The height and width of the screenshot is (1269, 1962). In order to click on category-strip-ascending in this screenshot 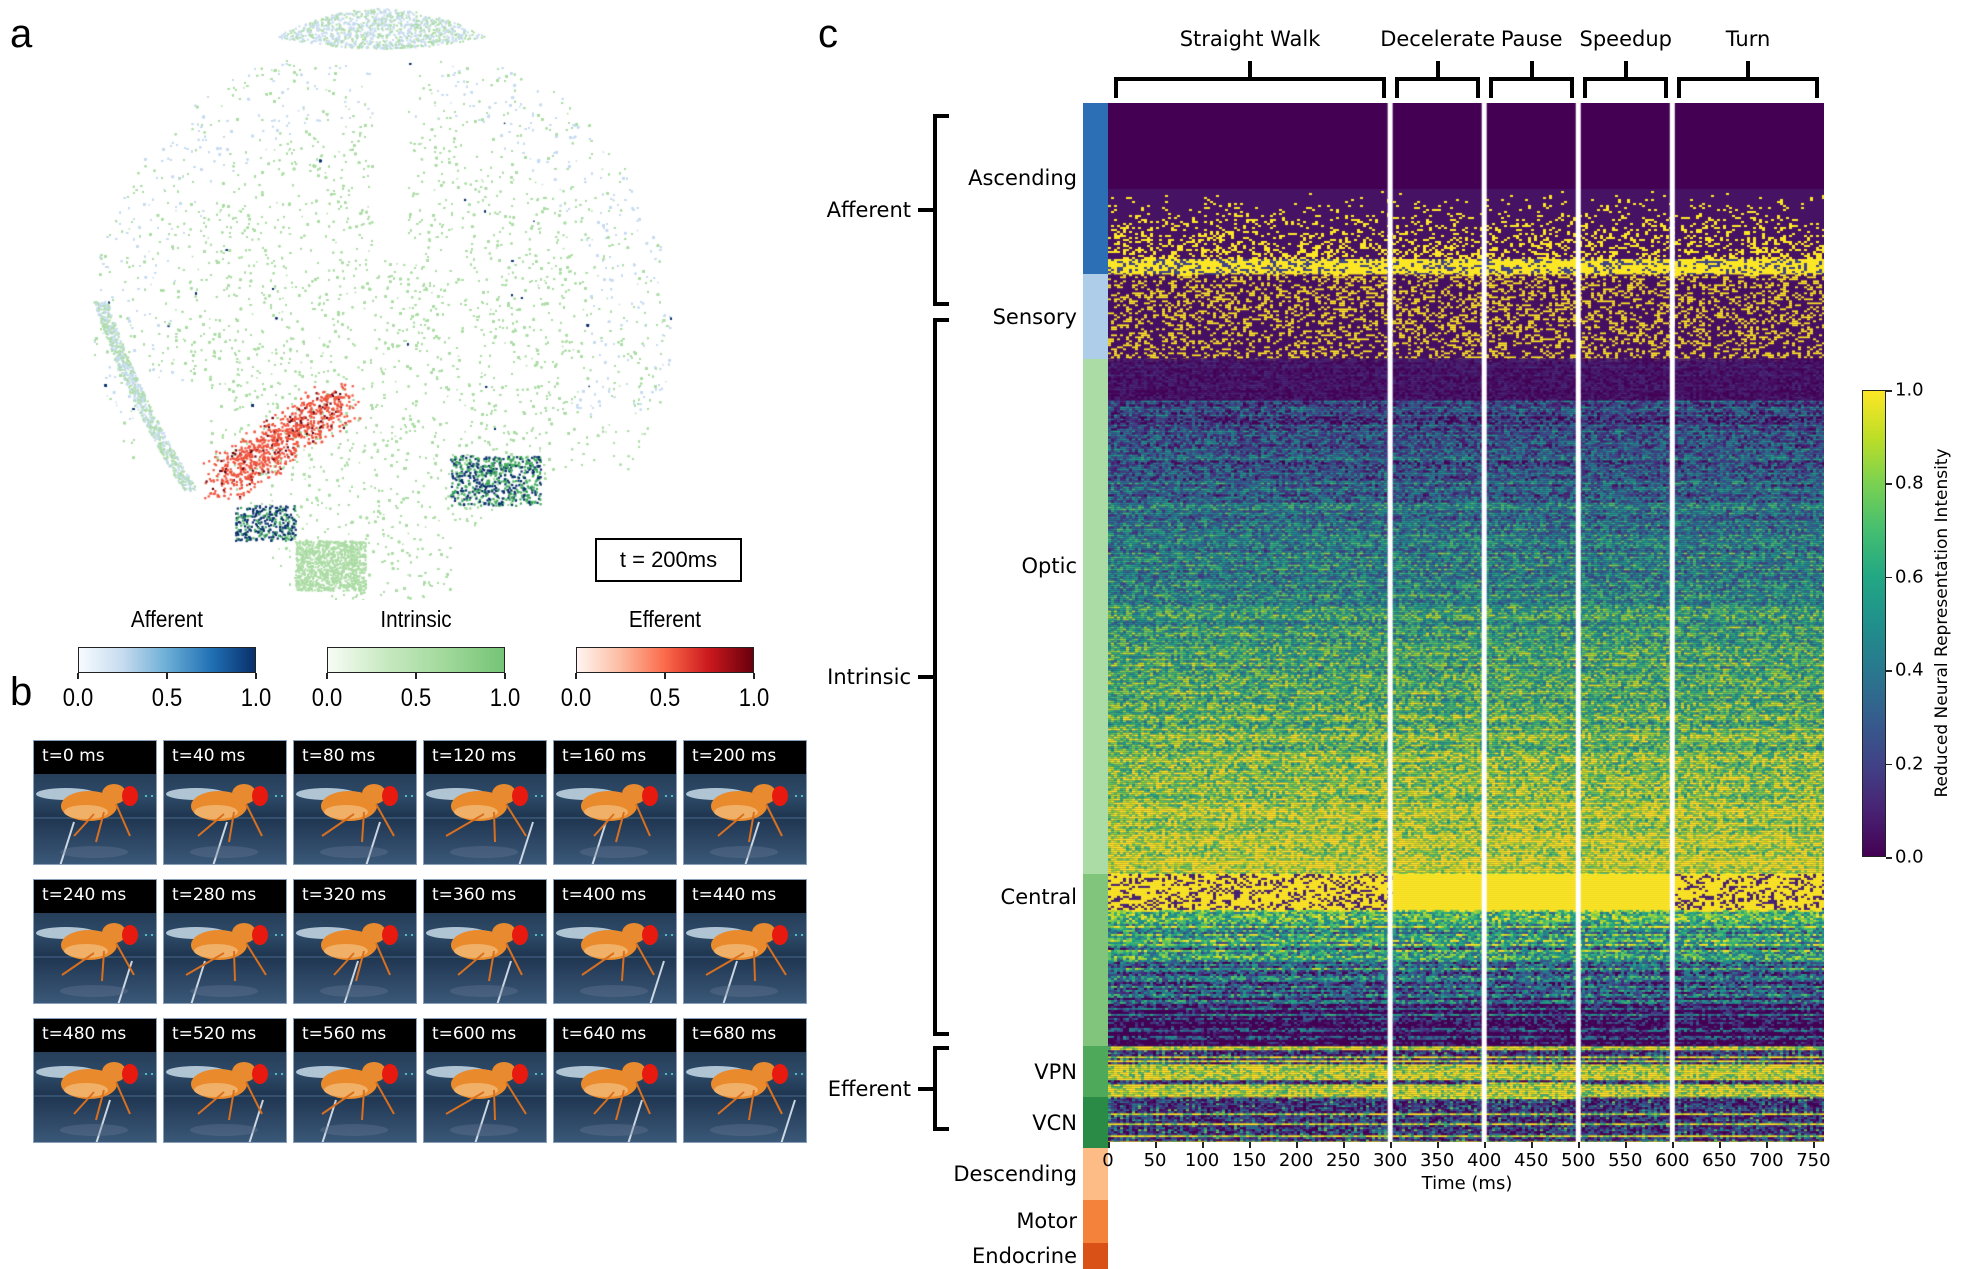, I will do `click(1095, 189)`.